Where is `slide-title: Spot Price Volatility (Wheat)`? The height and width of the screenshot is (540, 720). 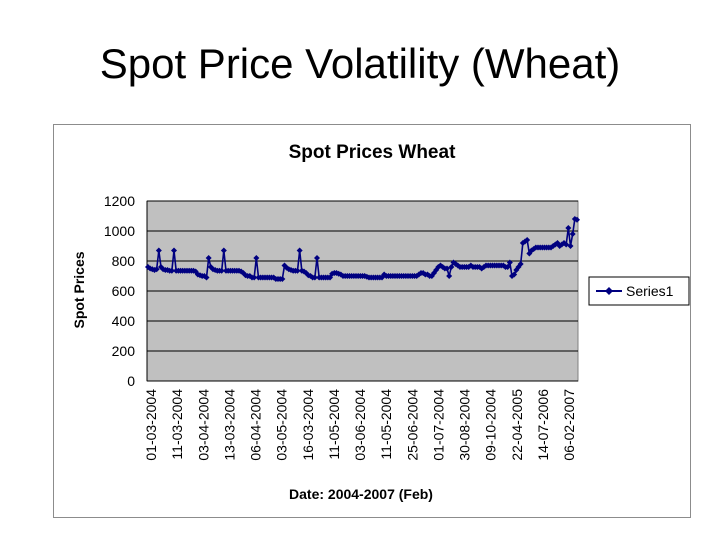
slide-title: Spot Price Volatility (Wheat) is located at coordinates (360, 63).